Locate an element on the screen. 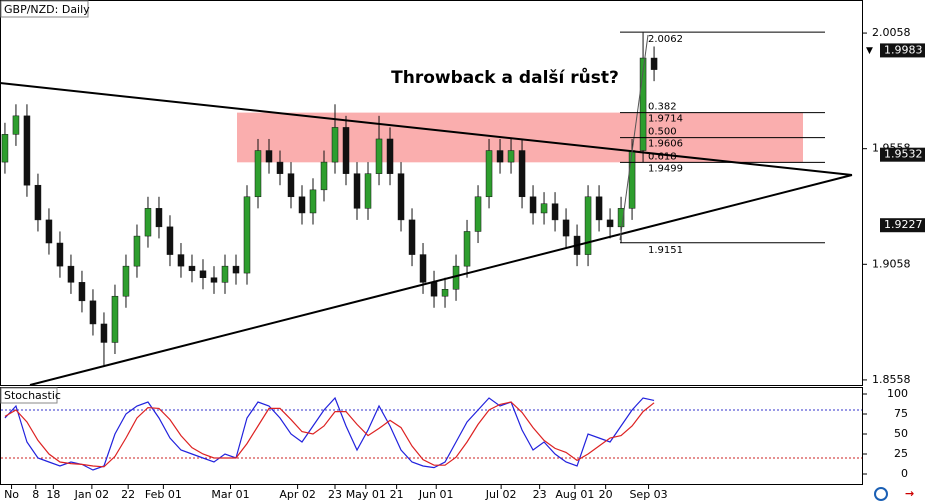 This screenshot has width=925, height=503. price-tag-label: 1.9983 is located at coordinates (903, 49).